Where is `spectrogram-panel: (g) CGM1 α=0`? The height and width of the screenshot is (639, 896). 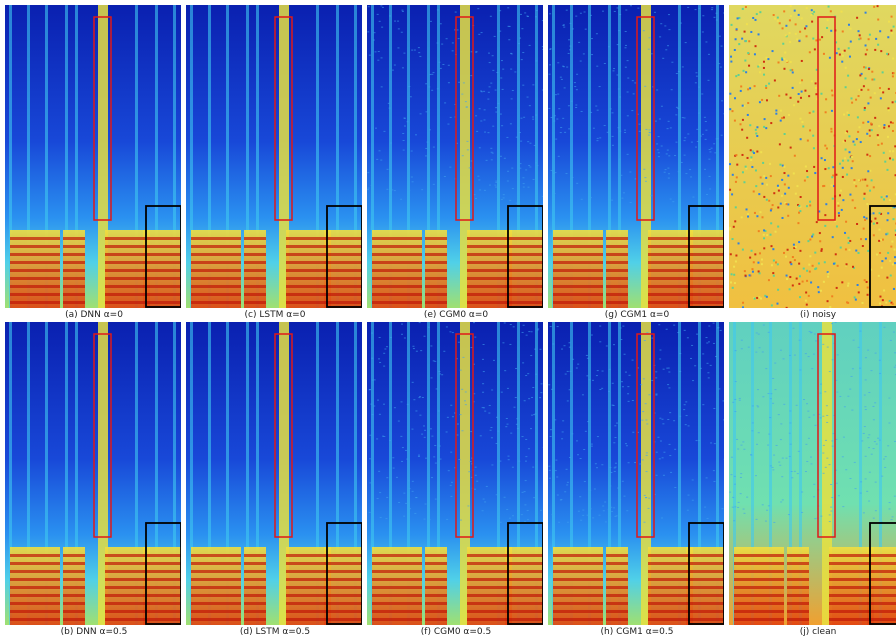
spectrogram-panel: (g) CGM1 α=0 is located at coordinates (637, 163).